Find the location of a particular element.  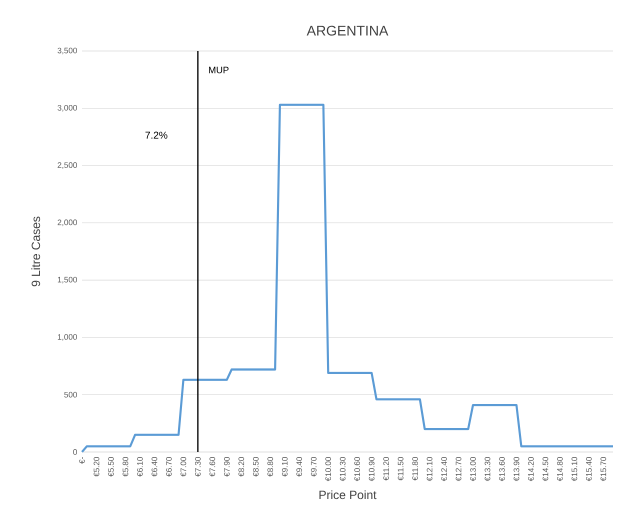

x-tick-label: €6.70 is located at coordinates (169, 467).